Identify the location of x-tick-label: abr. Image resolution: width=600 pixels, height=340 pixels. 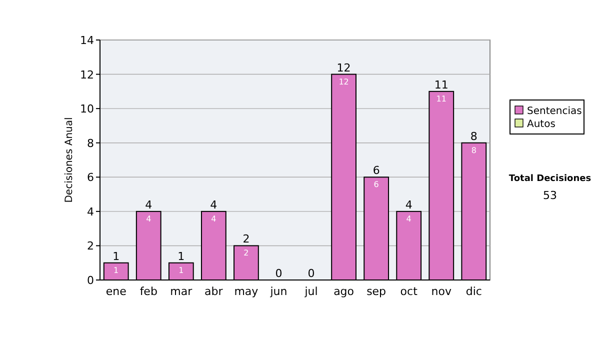
(214, 291).